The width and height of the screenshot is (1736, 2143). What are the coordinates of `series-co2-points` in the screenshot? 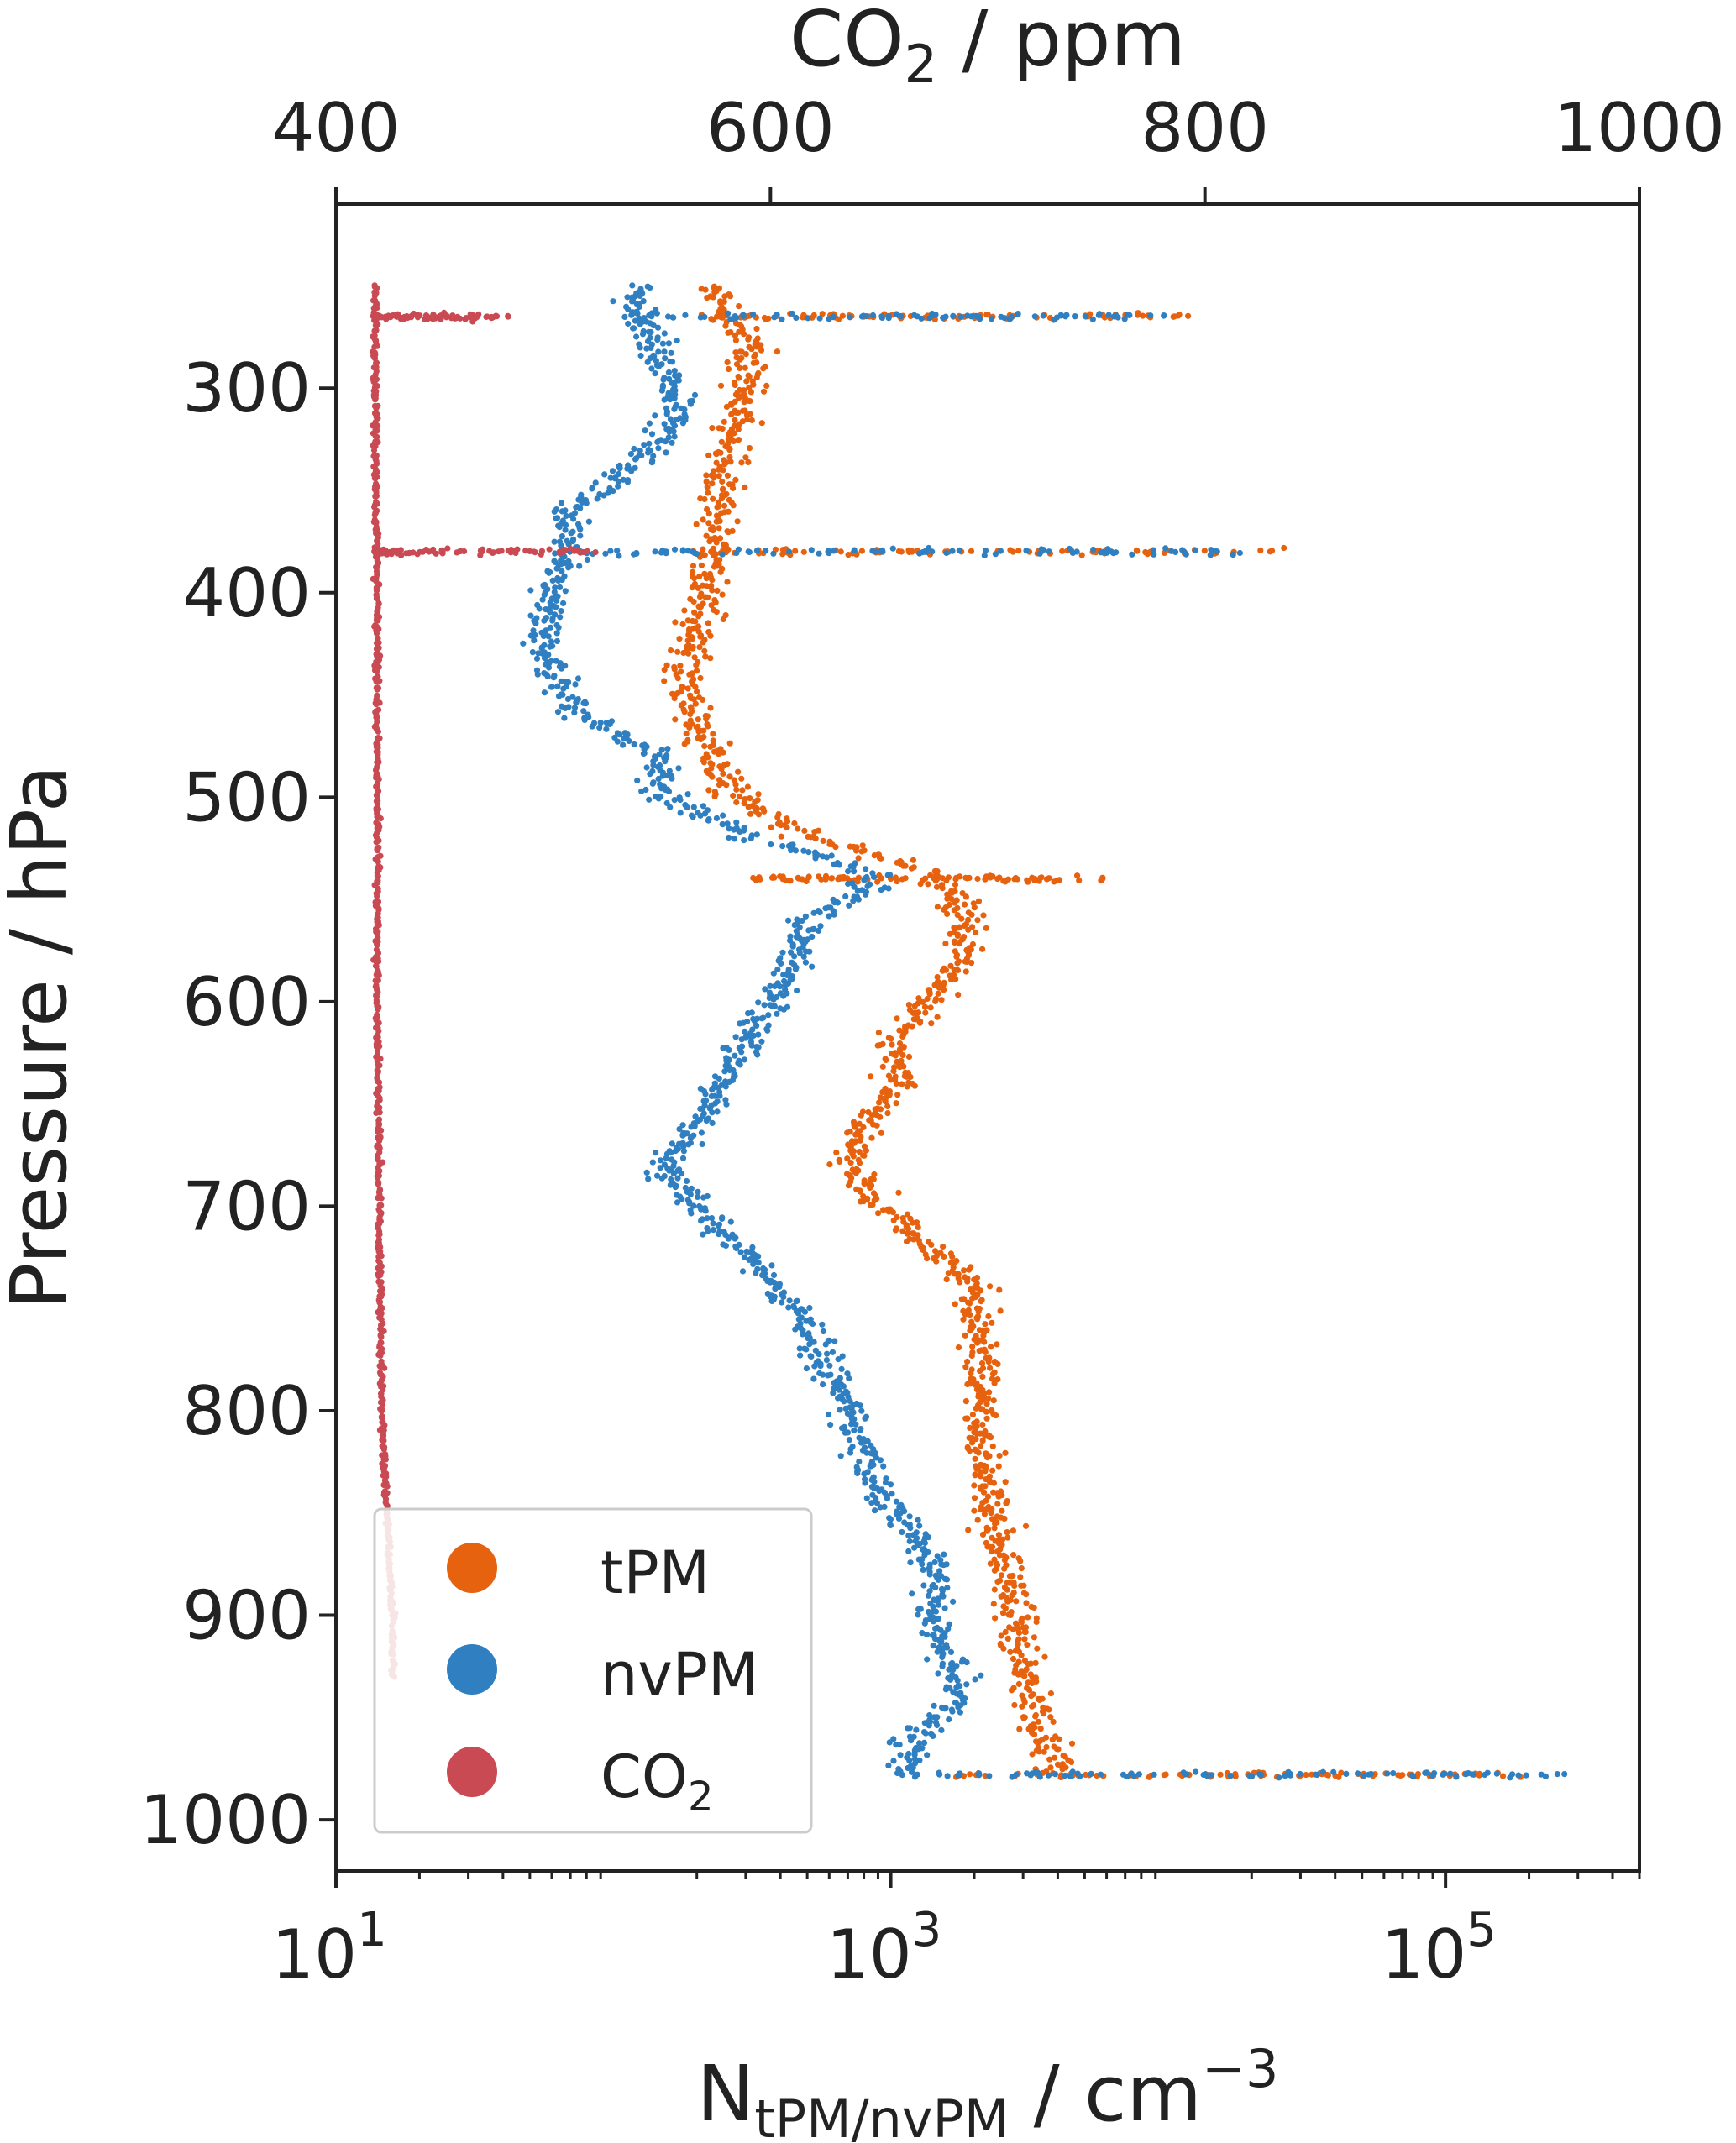 It's located at (484, 981).